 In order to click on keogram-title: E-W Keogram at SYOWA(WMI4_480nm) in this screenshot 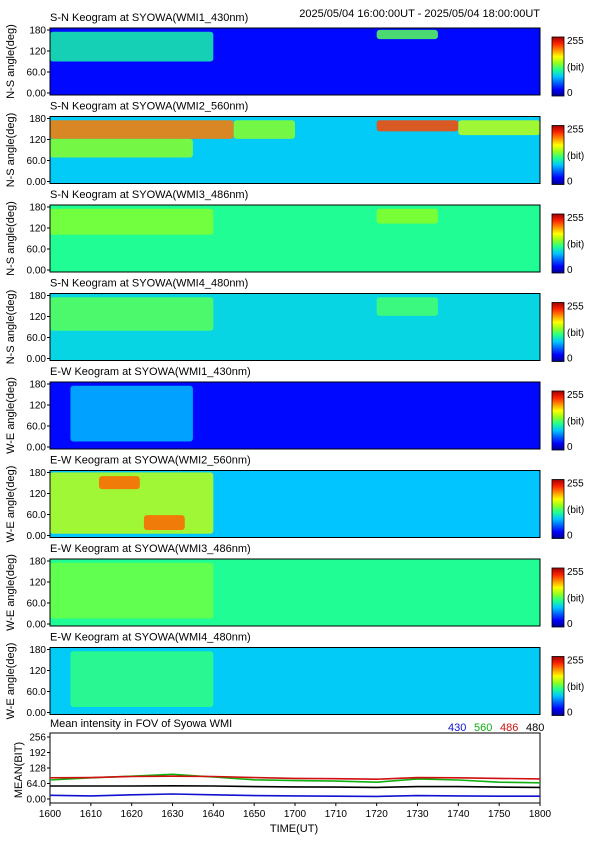, I will do `click(150, 638)`.